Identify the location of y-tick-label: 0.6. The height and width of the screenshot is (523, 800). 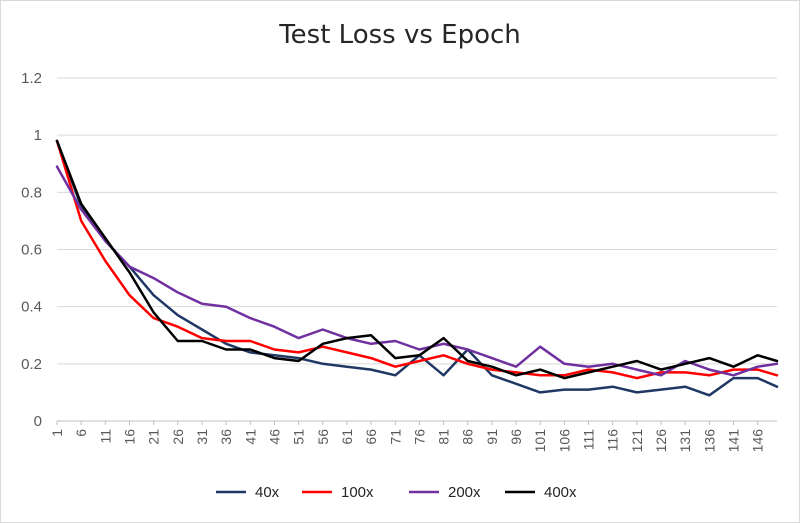
(31, 250).